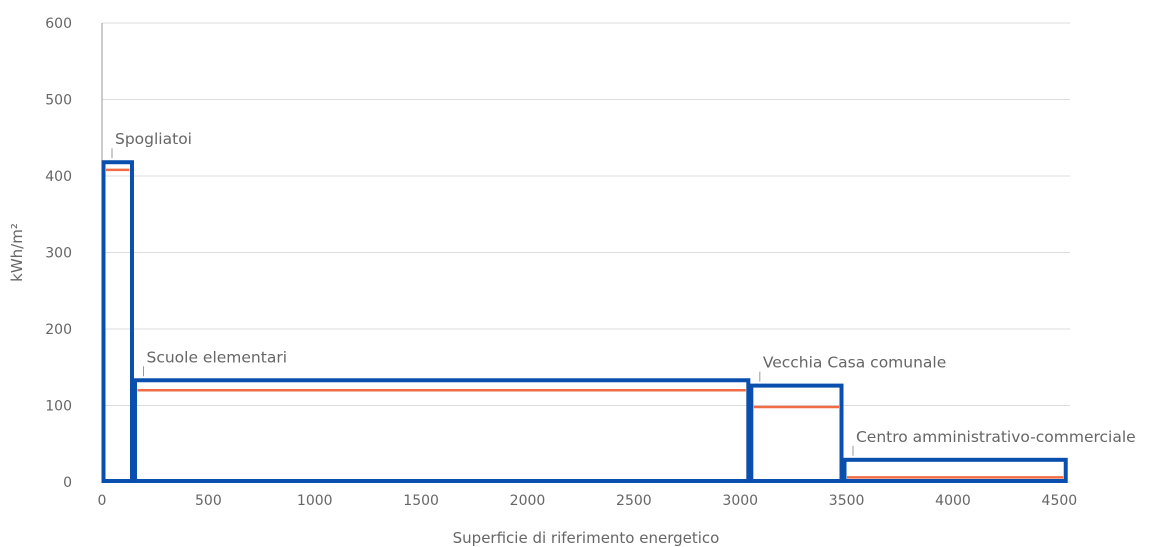 This screenshot has width=1167, height=547. Describe the element at coordinates (58, 407) in the screenshot. I see `y-tick-label: 100` at that location.